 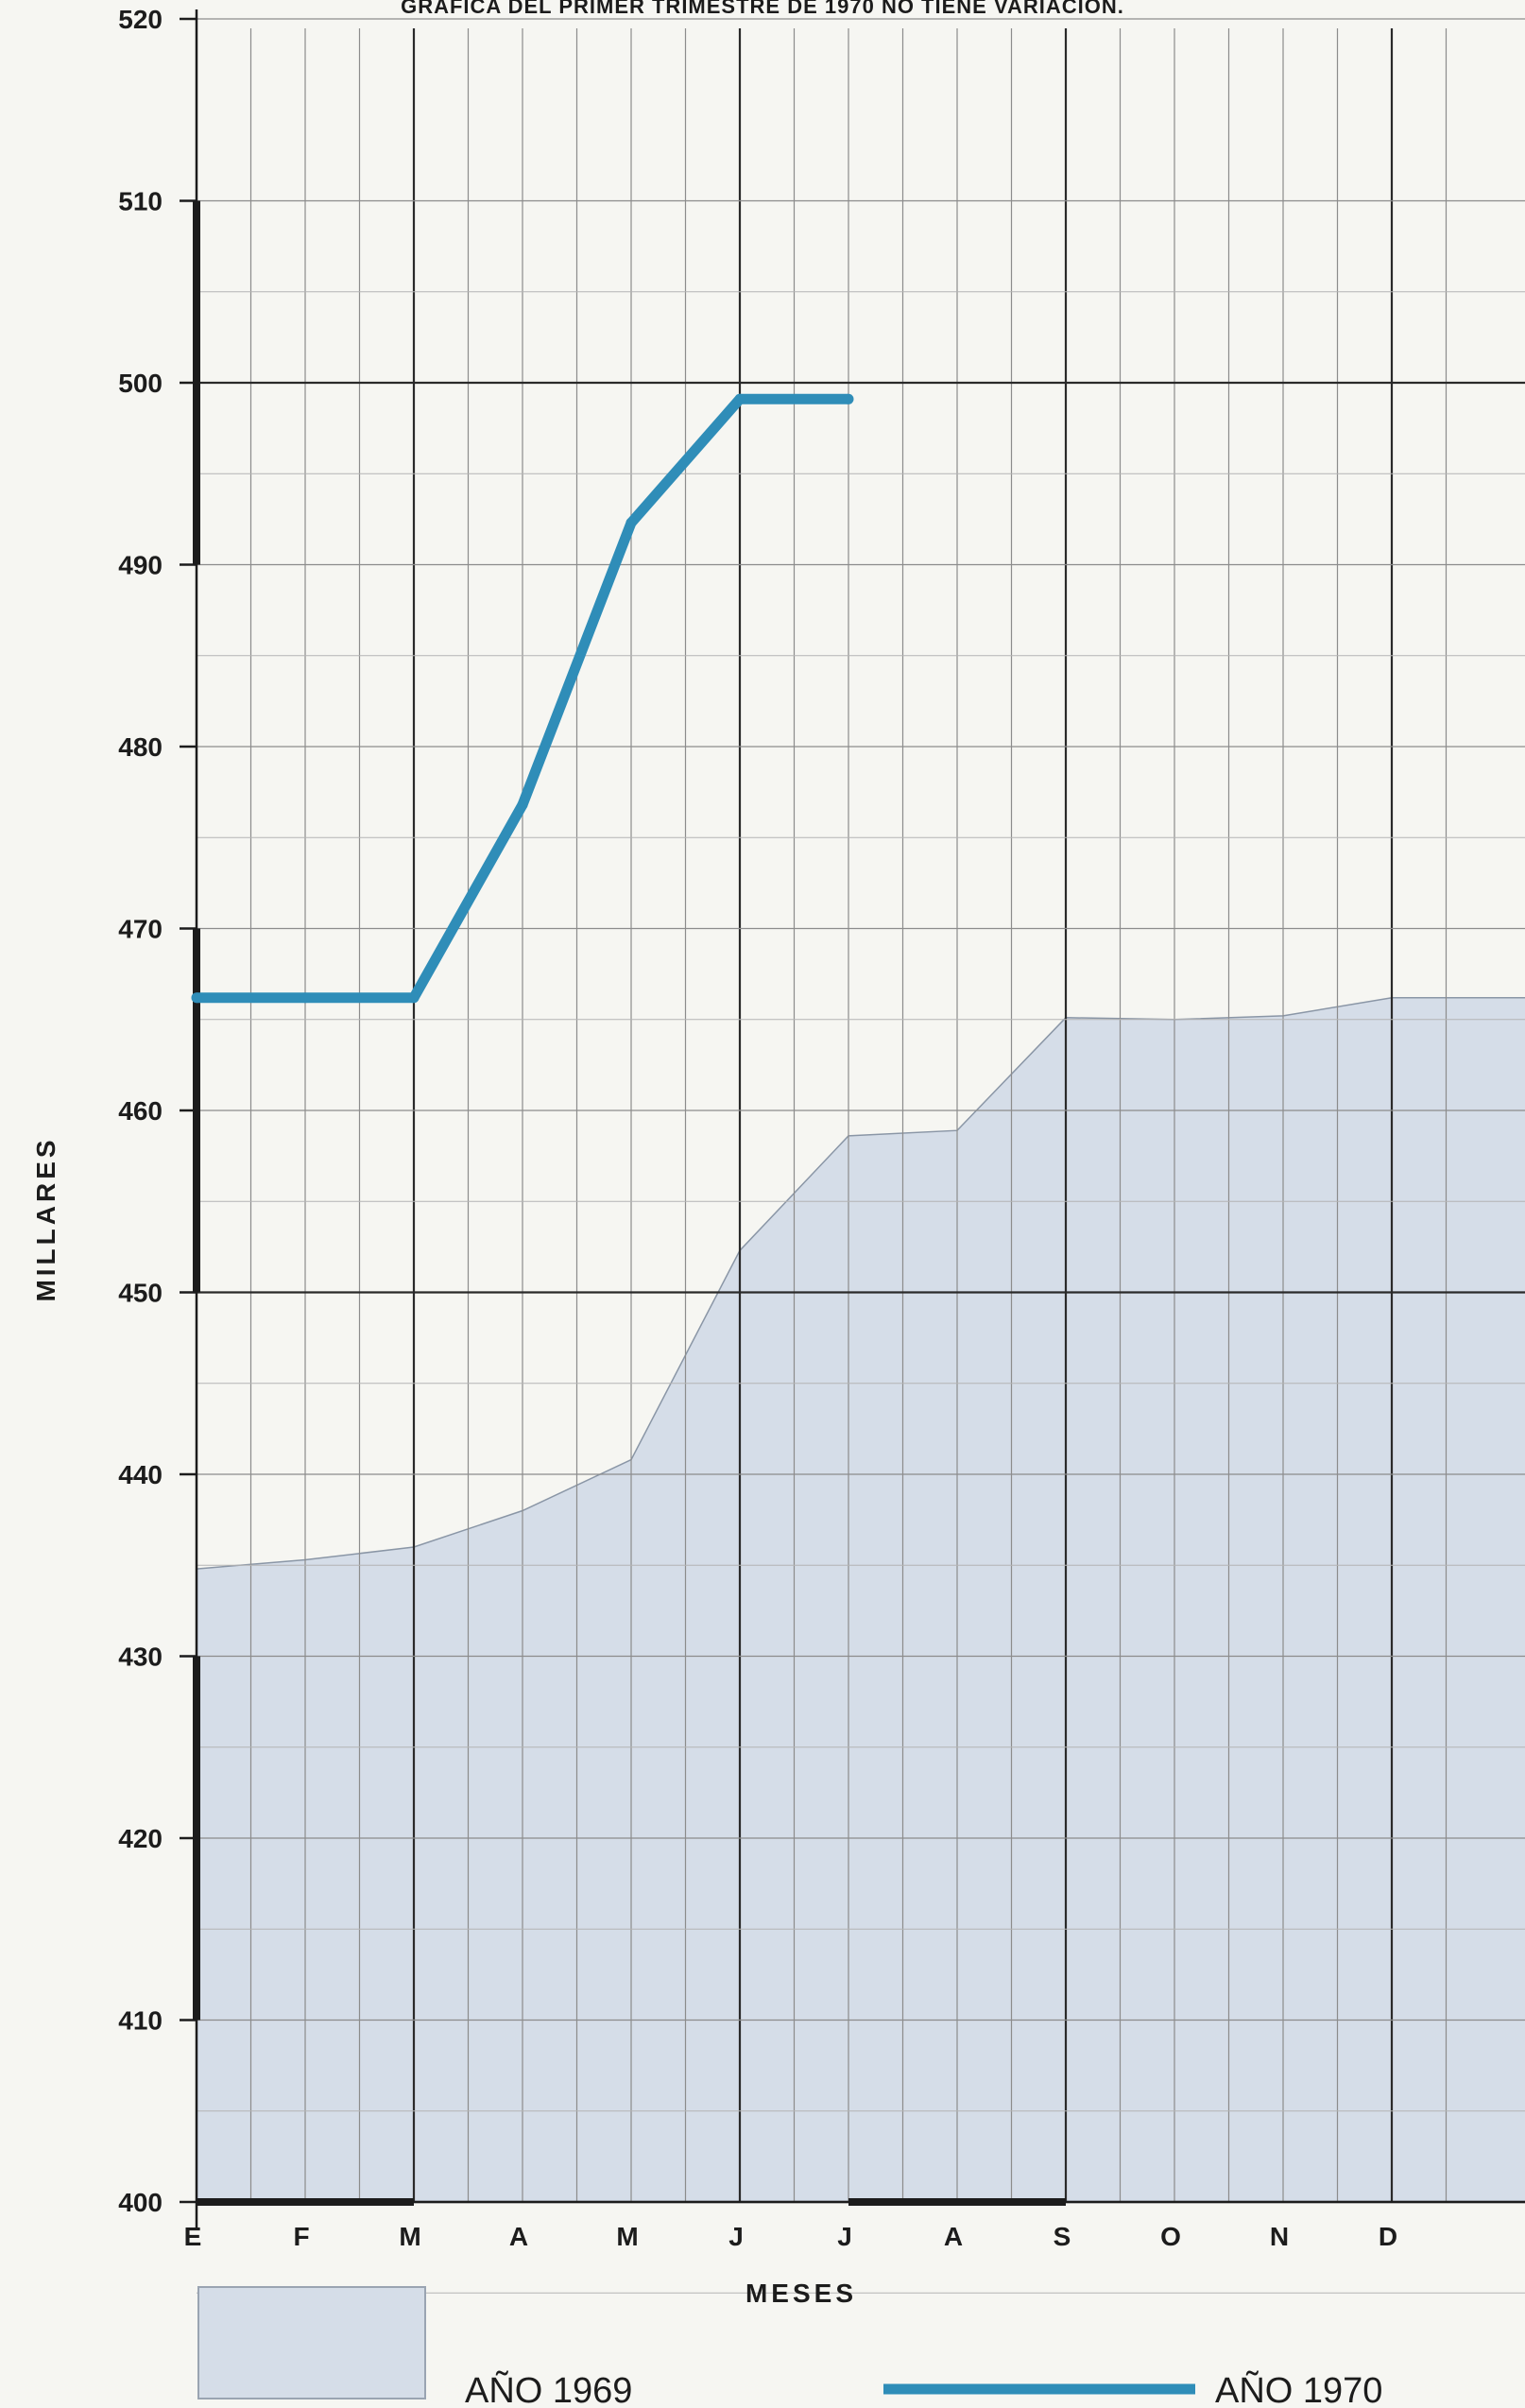 What do you see at coordinates (1170, 2237) in the screenshot?
I see `x-tick-label: O` at bounding box center [1170, 2237].